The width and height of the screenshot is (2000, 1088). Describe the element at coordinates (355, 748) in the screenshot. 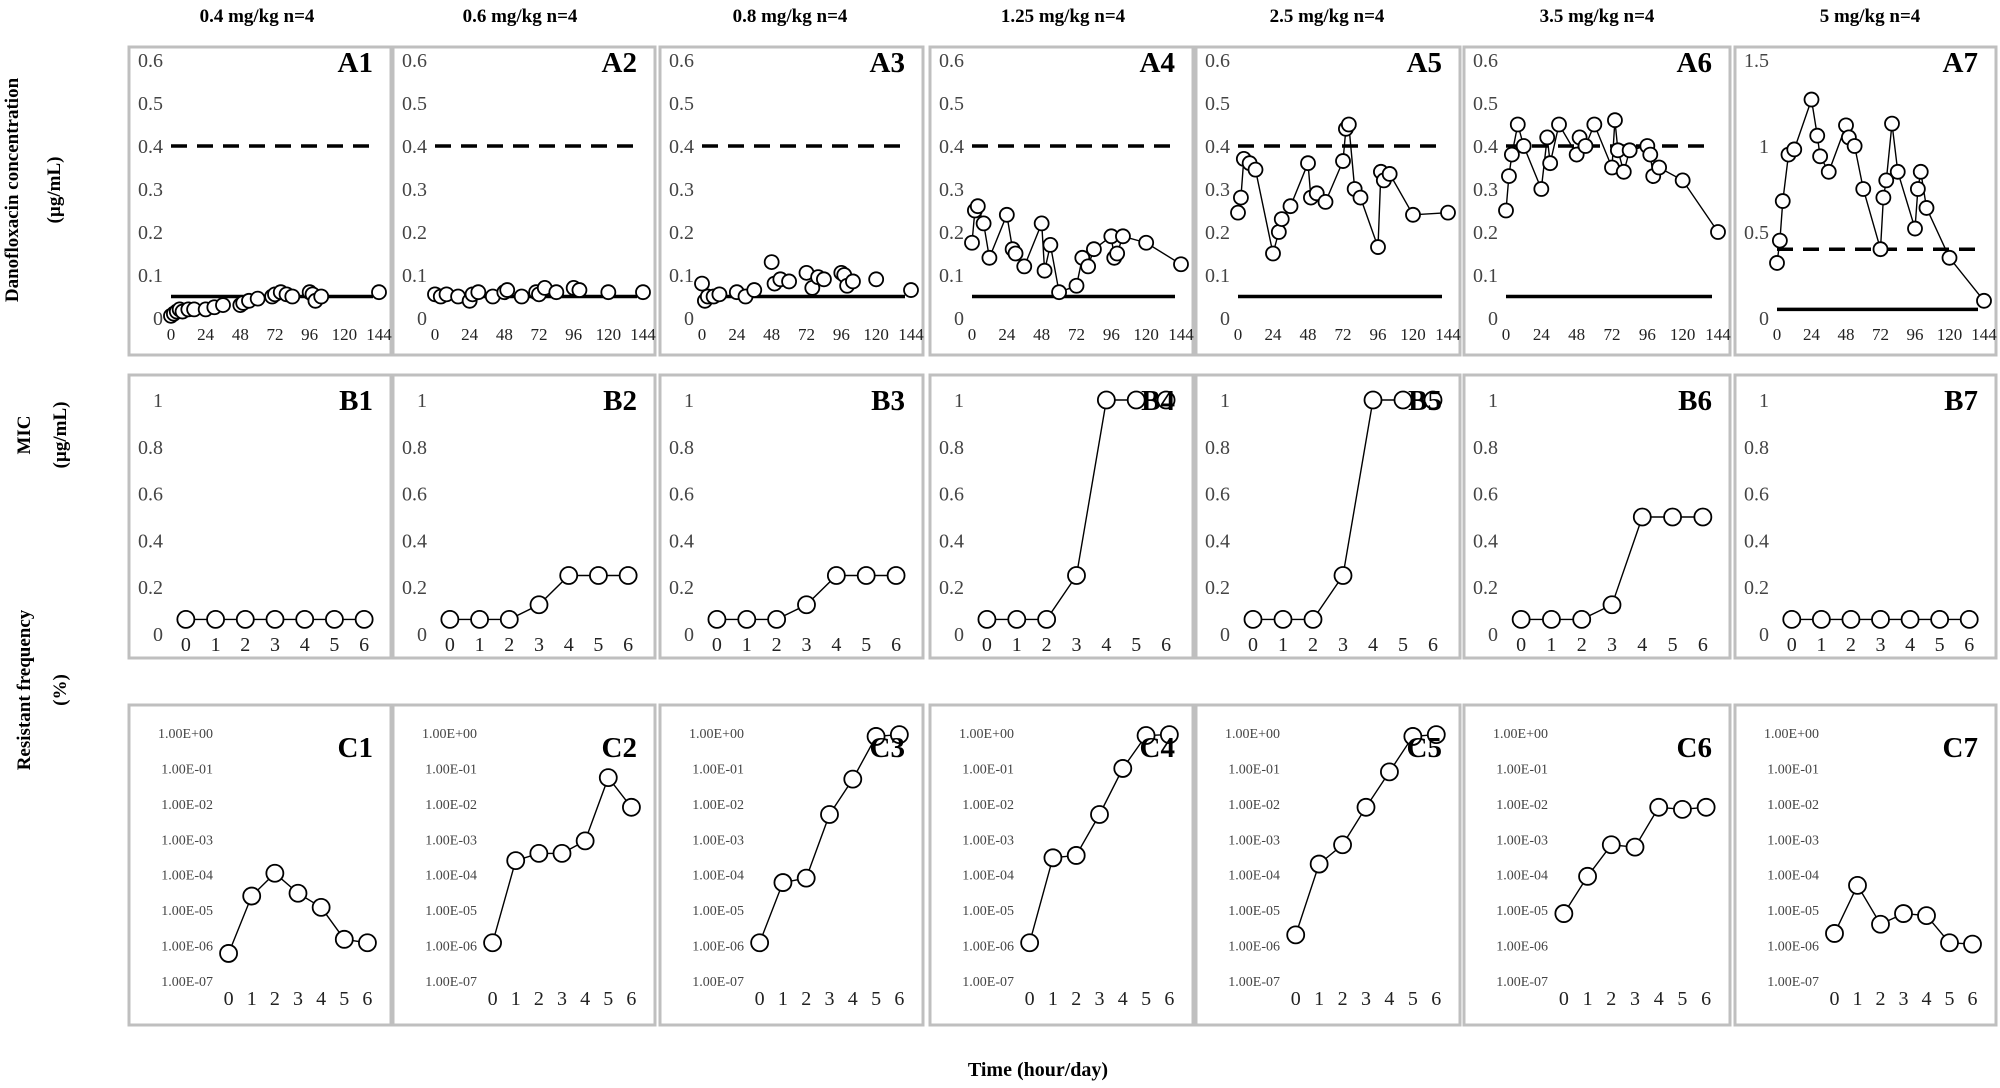

I see `panel-label: C1` at that location.